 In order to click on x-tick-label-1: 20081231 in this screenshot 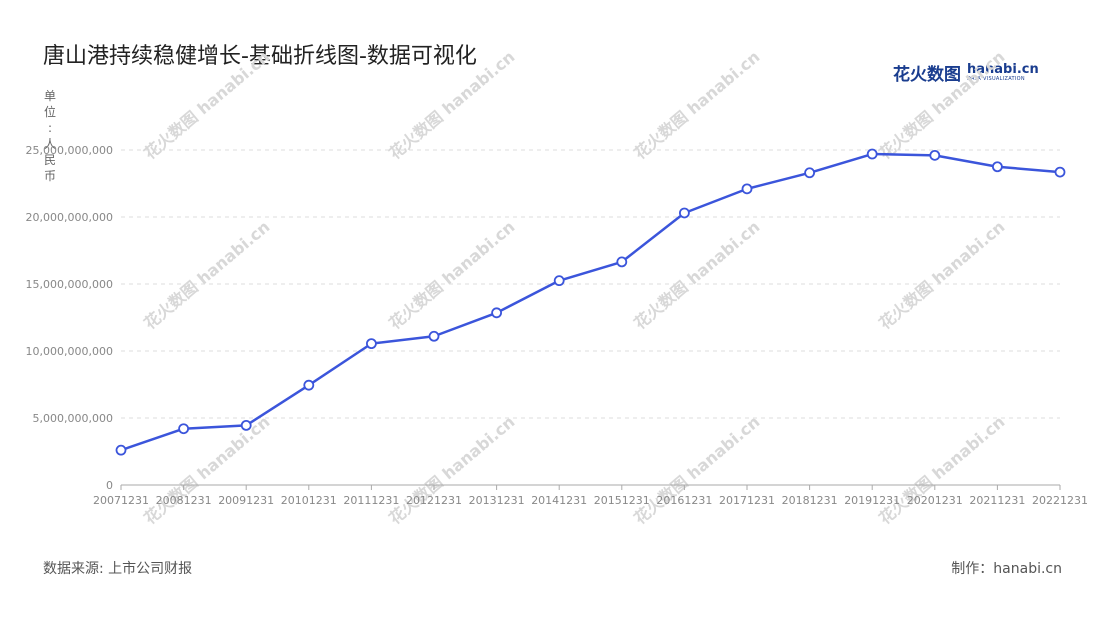, I will do `click(184, 500)`.